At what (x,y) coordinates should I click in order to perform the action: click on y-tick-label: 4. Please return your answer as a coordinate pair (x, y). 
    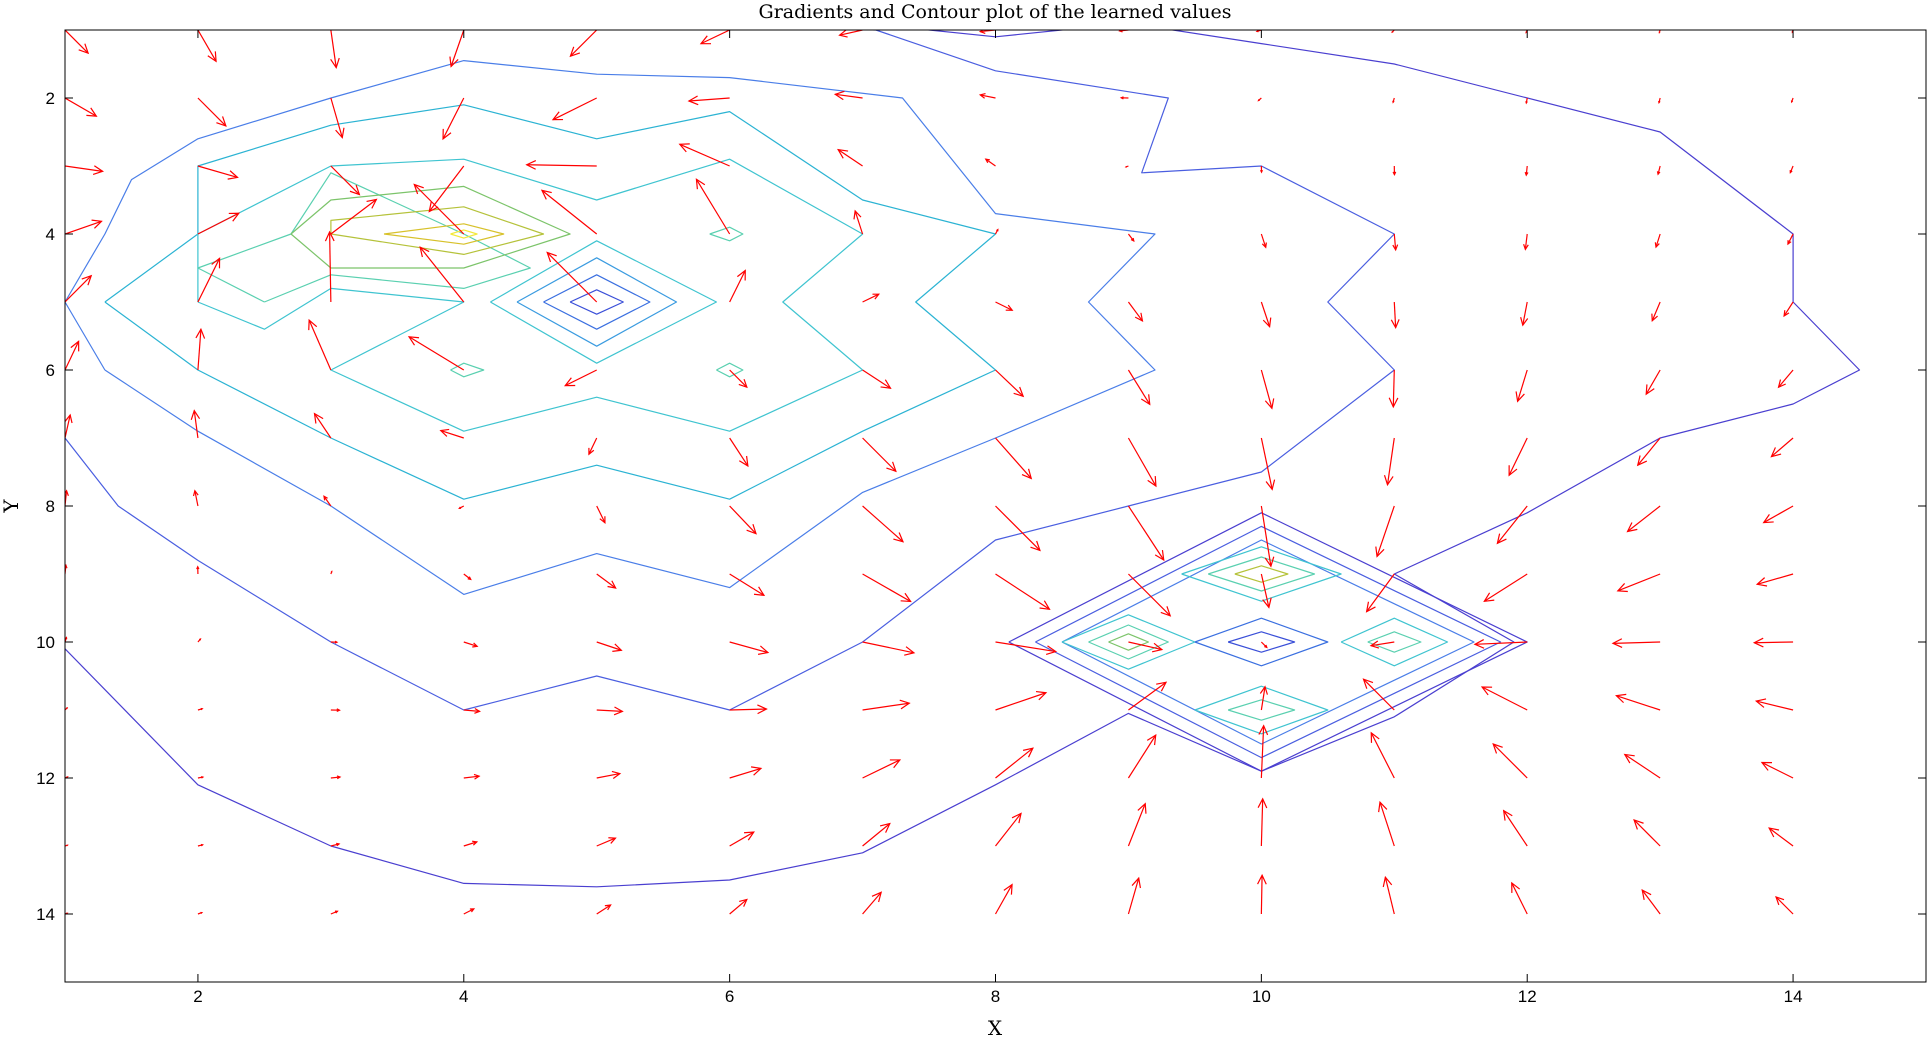
    Looking at the image, I should click on (50, 234).